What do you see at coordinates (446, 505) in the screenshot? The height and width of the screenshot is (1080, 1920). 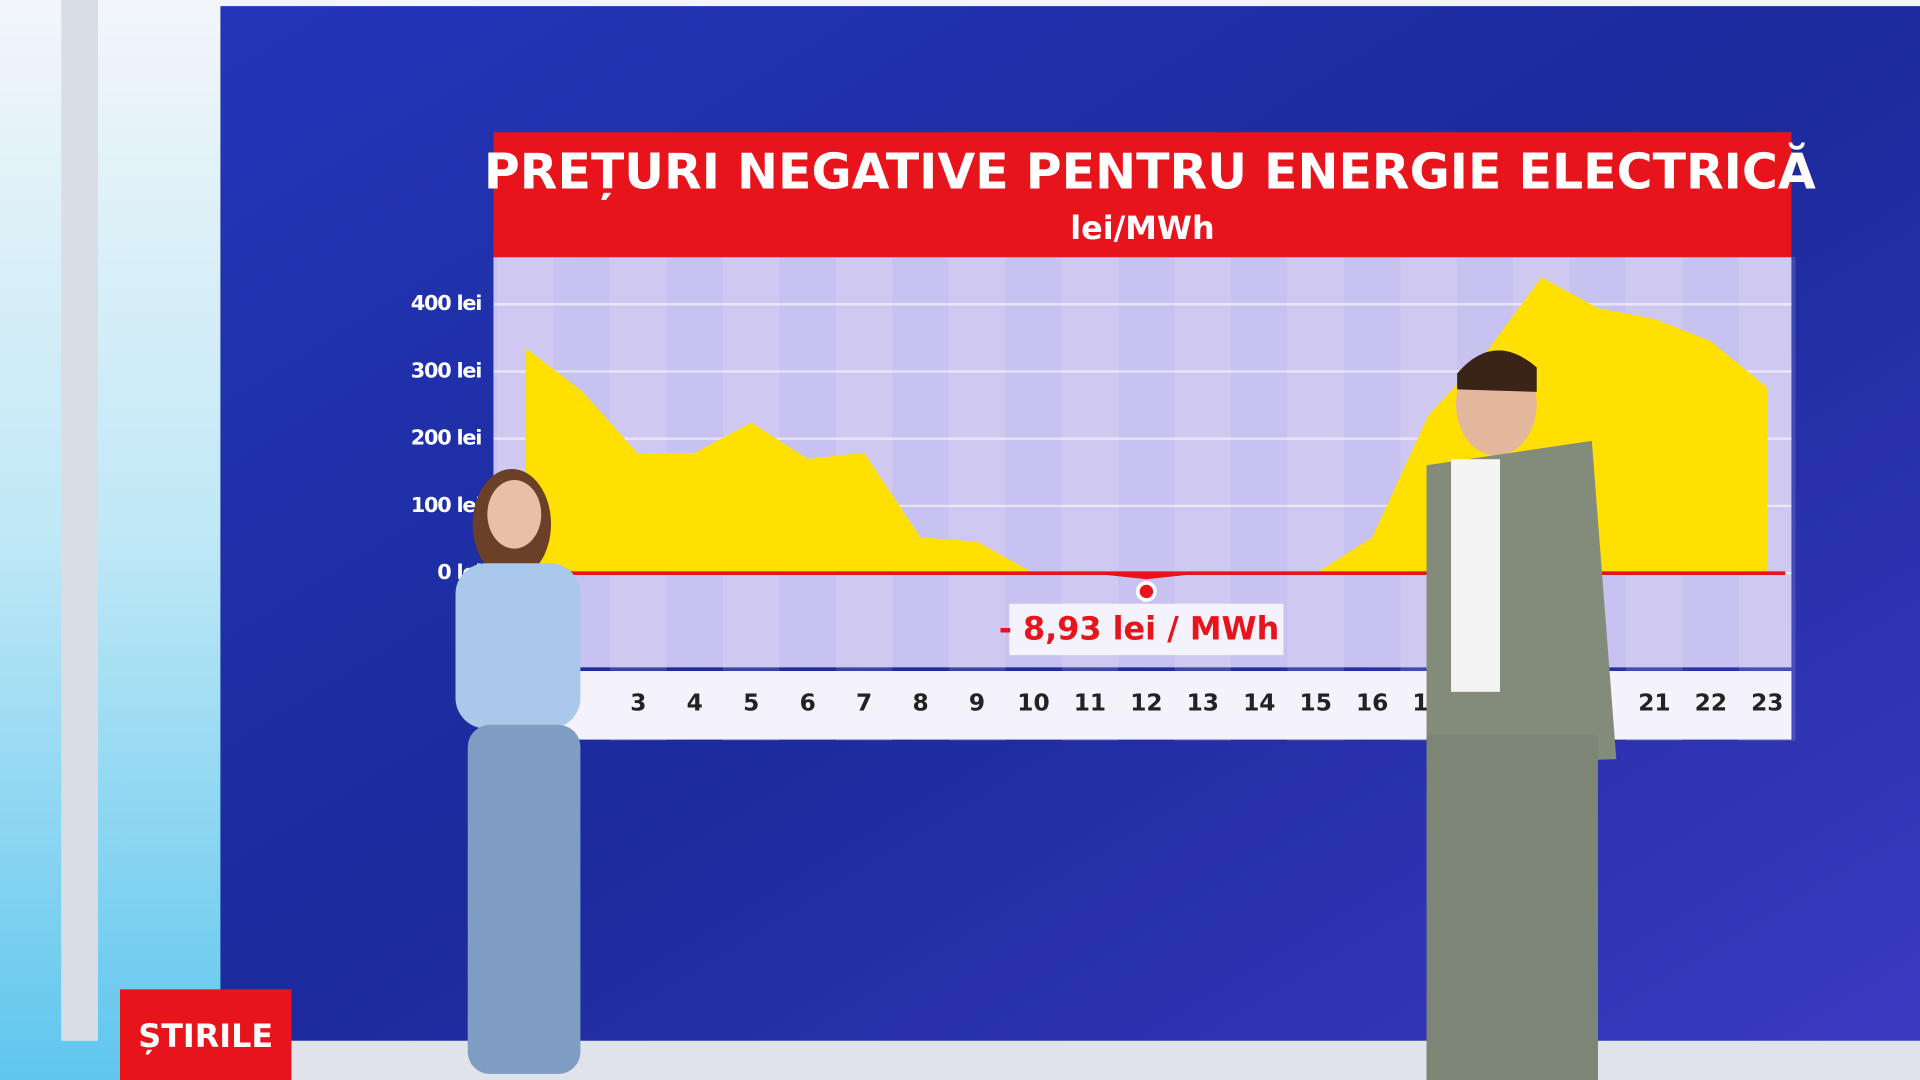 I see `y-tick-label: 100 lei` at bounding box center [446, 505].